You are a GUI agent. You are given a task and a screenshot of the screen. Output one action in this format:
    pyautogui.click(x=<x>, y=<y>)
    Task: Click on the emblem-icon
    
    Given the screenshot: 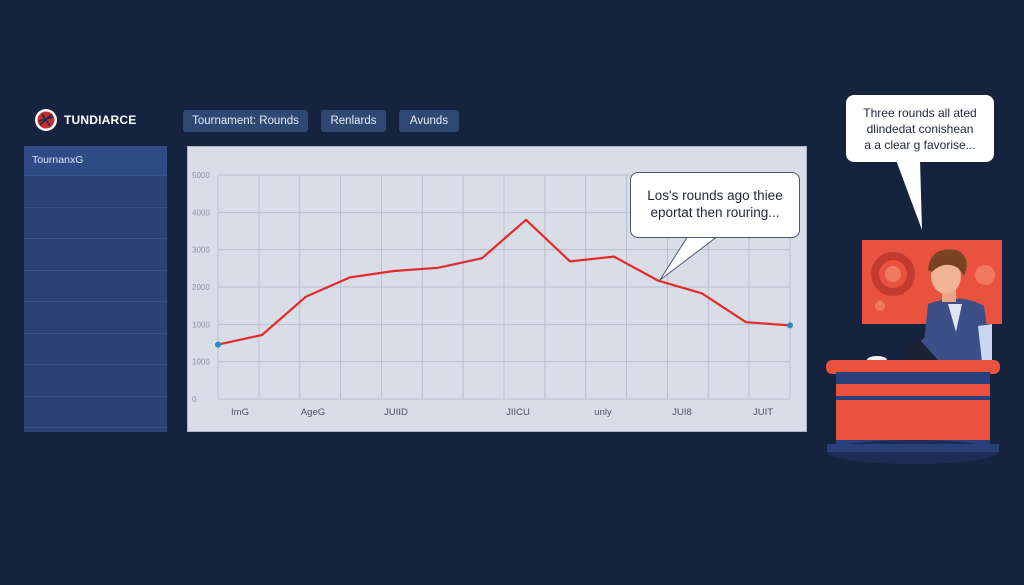 What is the action you would take?
    pyautogui.click(x=46, y=120)
    